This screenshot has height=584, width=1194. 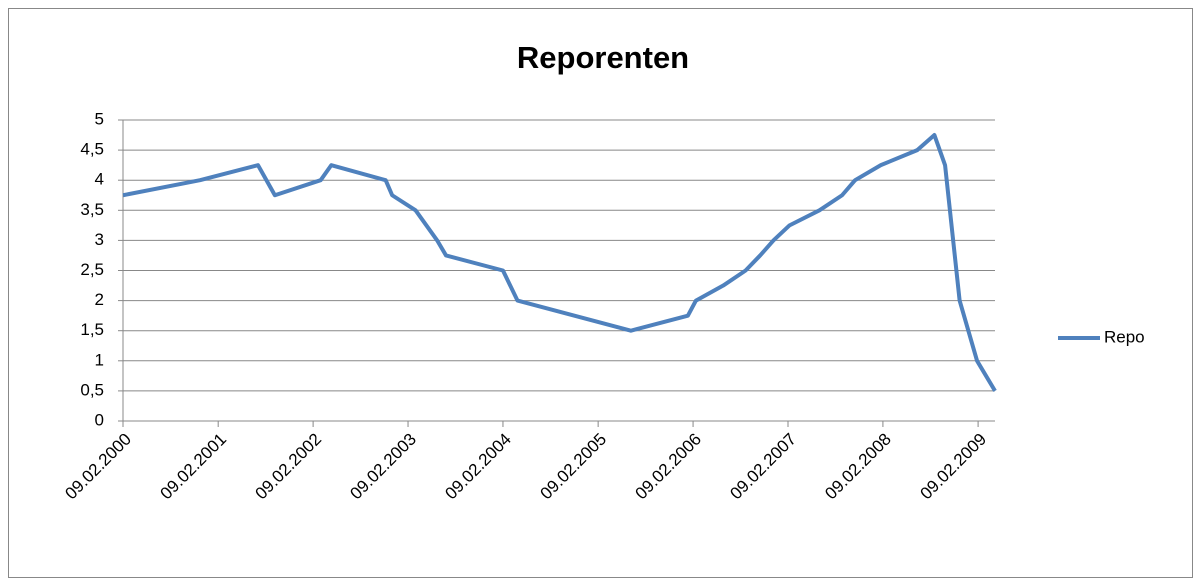 I want to click on y-tick-label: 3, so click(x=99, y=239).